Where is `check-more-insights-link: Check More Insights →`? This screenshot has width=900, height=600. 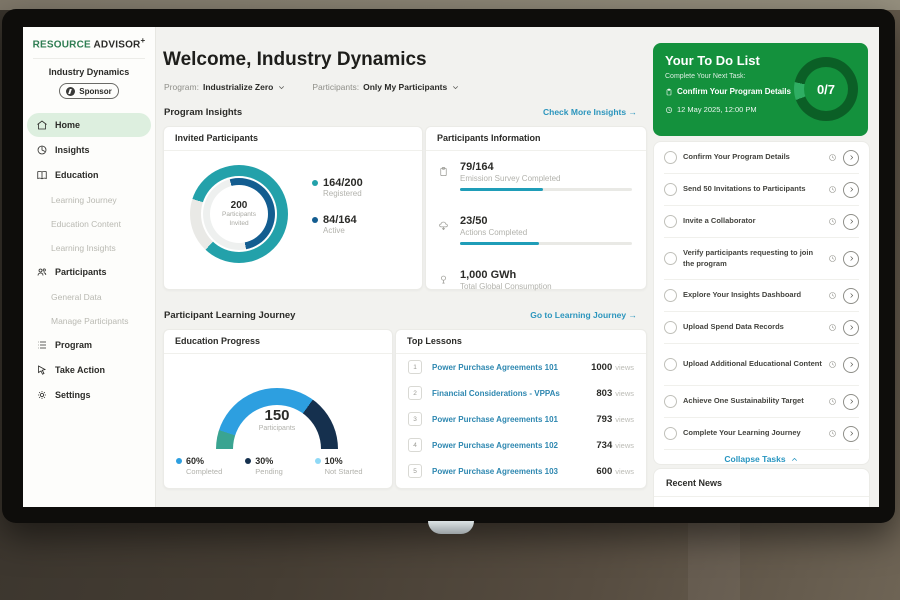 check-more-insights-link: Check More Insights → is located at coordinates (590, 112).